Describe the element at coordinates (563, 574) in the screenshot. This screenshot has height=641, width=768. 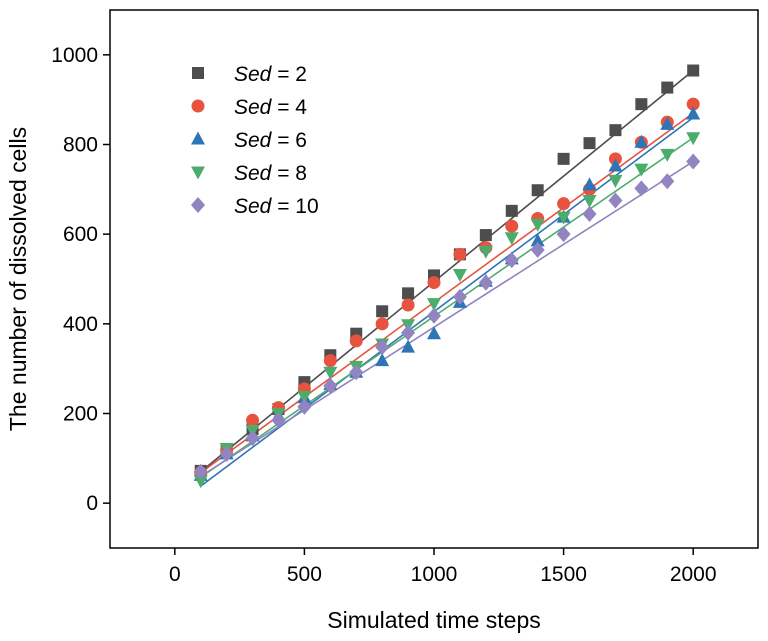
I see `x-tick-label: 1500` at that location.